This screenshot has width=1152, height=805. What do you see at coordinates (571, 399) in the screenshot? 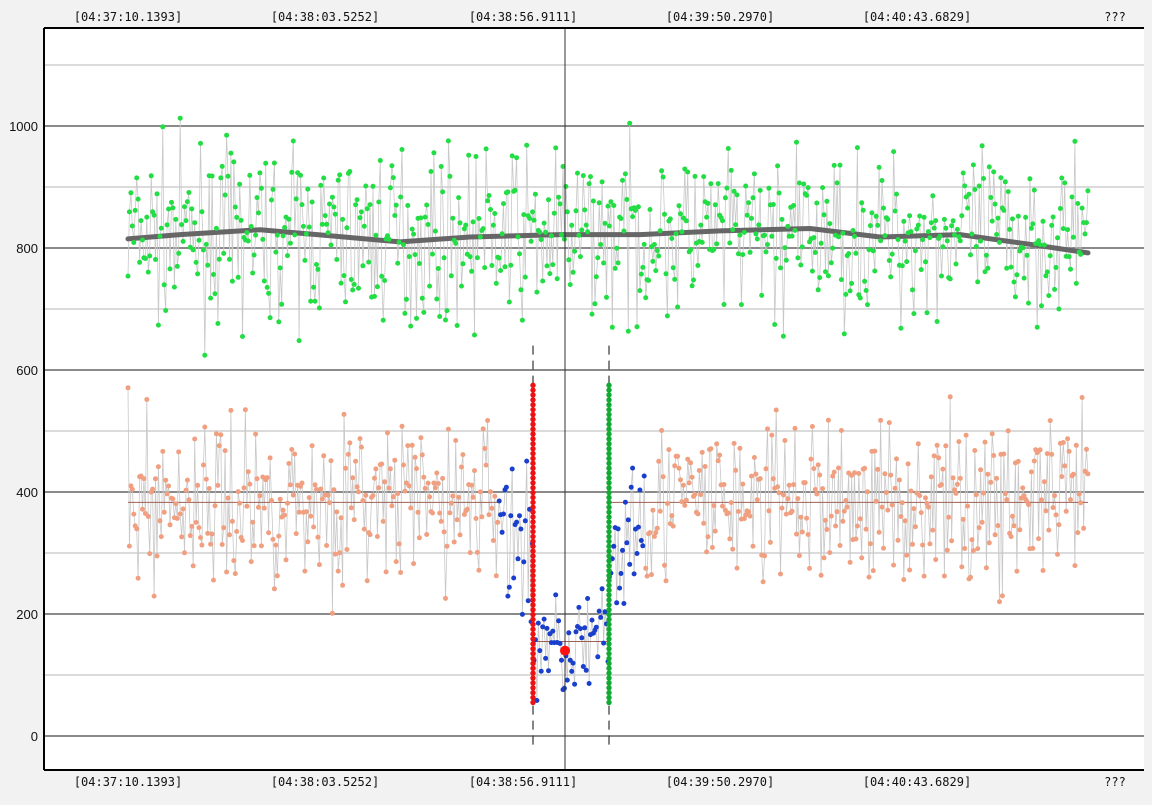
I see `selection-markers` at bounding box center [571, 399].